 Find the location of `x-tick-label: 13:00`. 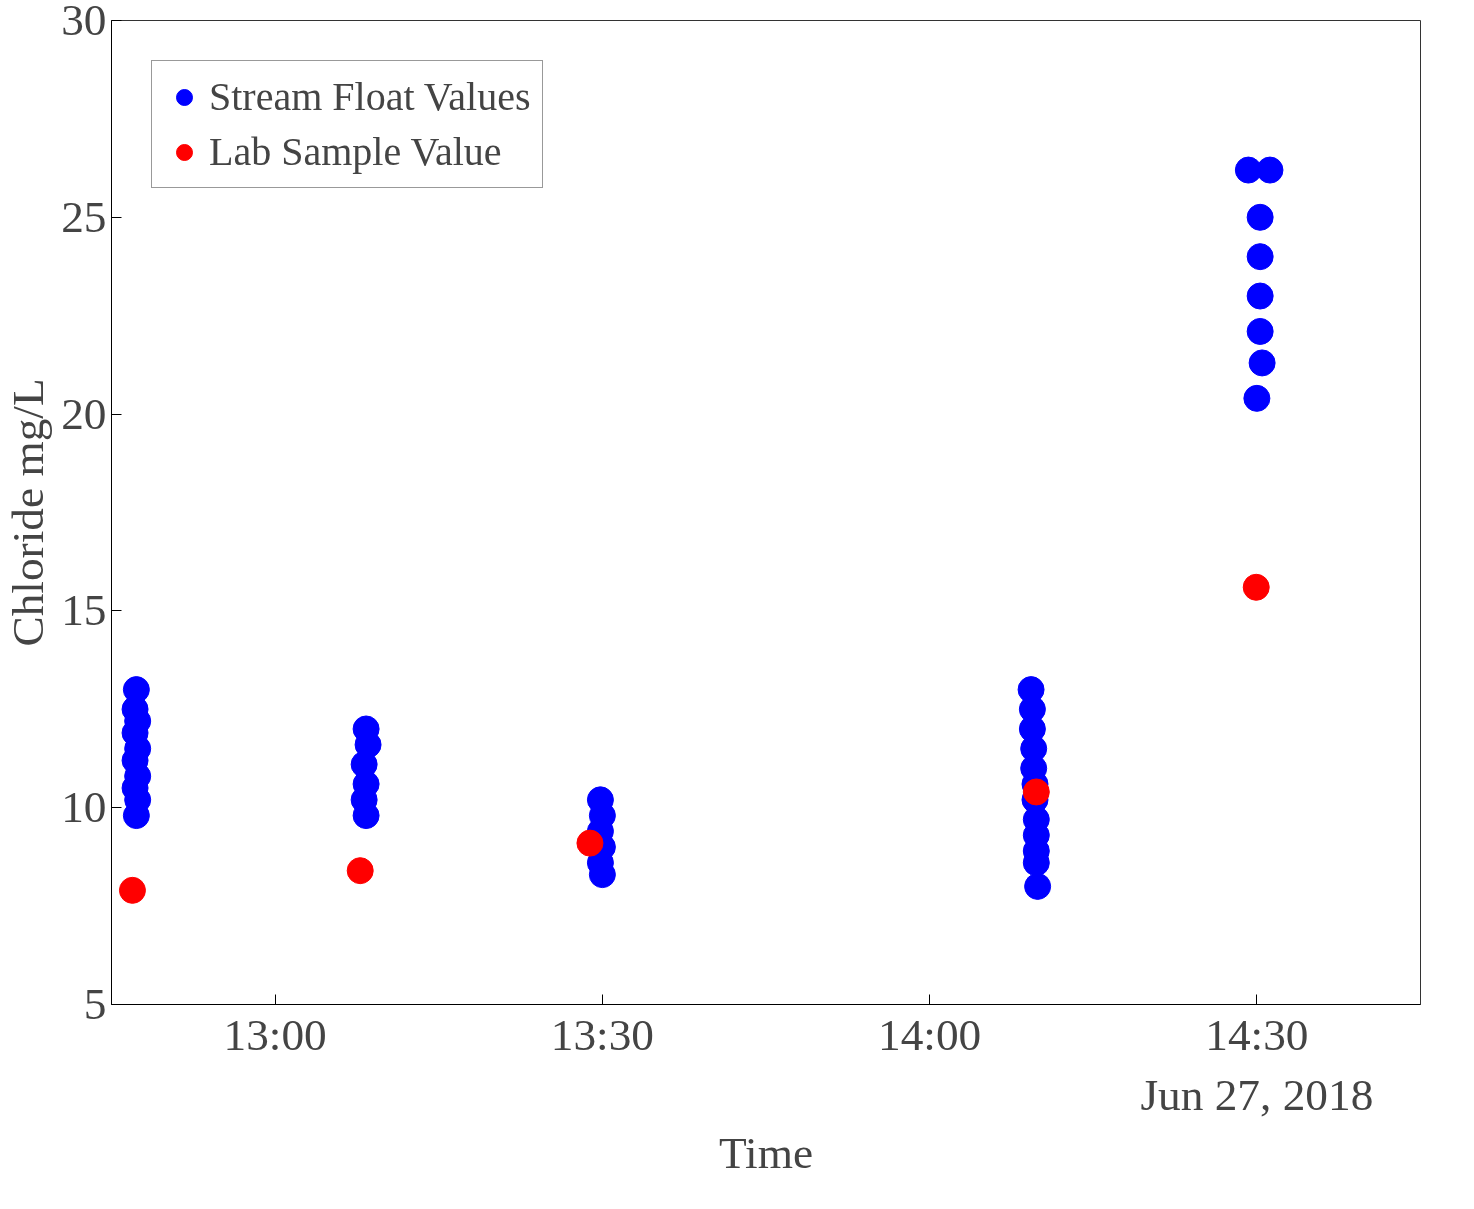

x-tick-label: 13:00 is located at coordinates (275, 1034).